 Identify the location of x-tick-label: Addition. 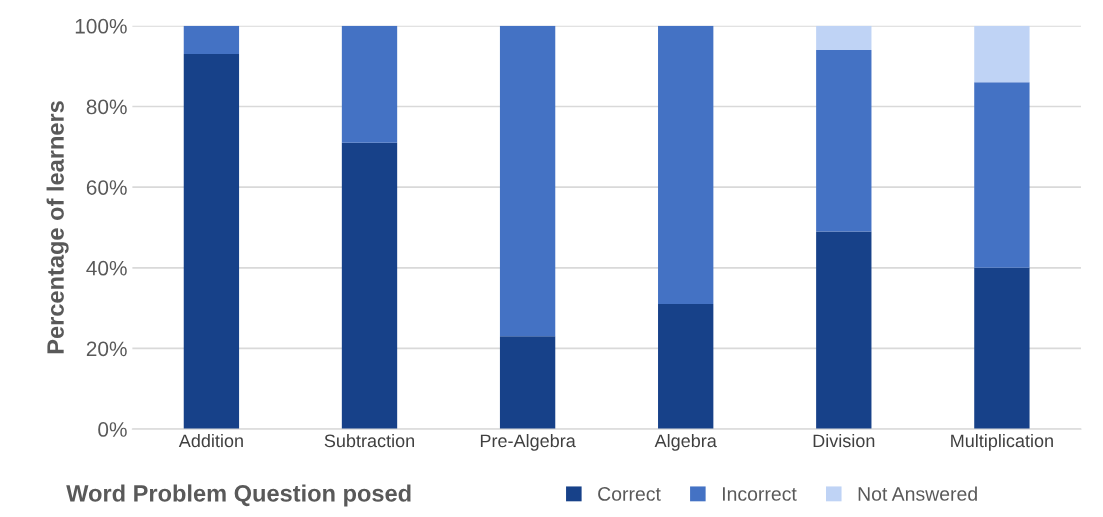
(210, 440).